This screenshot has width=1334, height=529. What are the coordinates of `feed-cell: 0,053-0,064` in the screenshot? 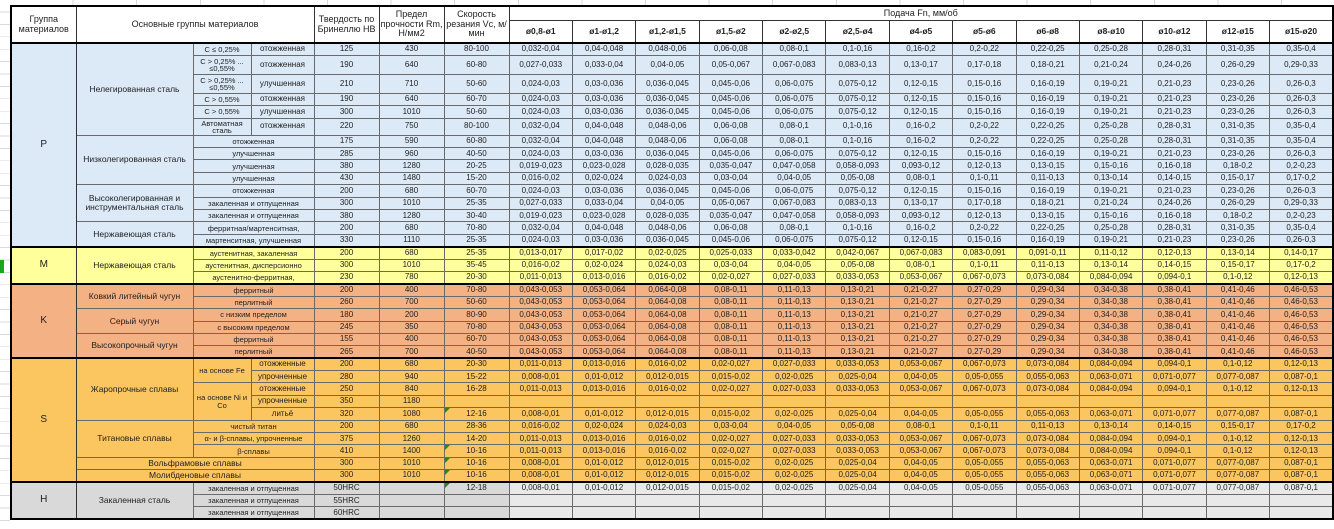 It's located at (604, 302).